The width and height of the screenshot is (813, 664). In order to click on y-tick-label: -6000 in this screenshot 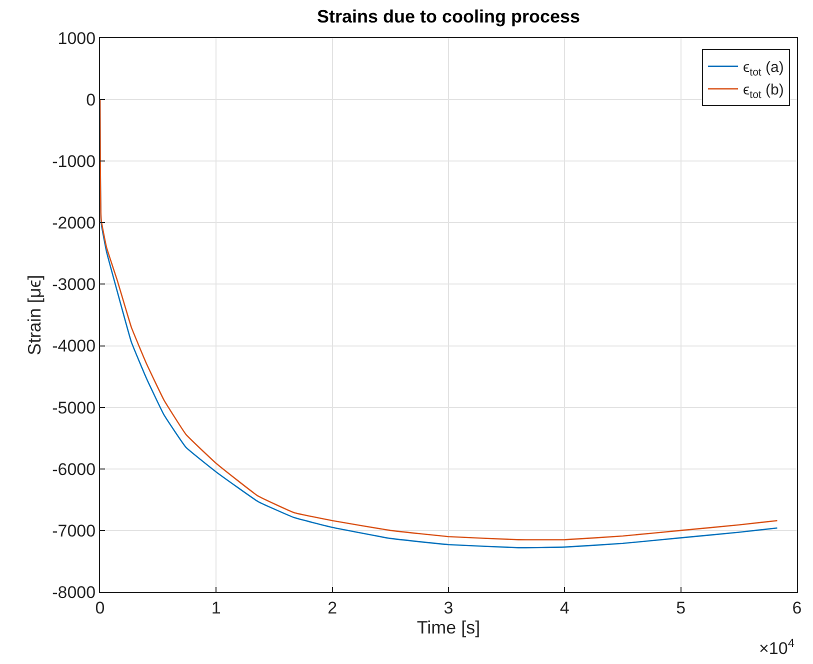, I will do `click(74, 469)`.